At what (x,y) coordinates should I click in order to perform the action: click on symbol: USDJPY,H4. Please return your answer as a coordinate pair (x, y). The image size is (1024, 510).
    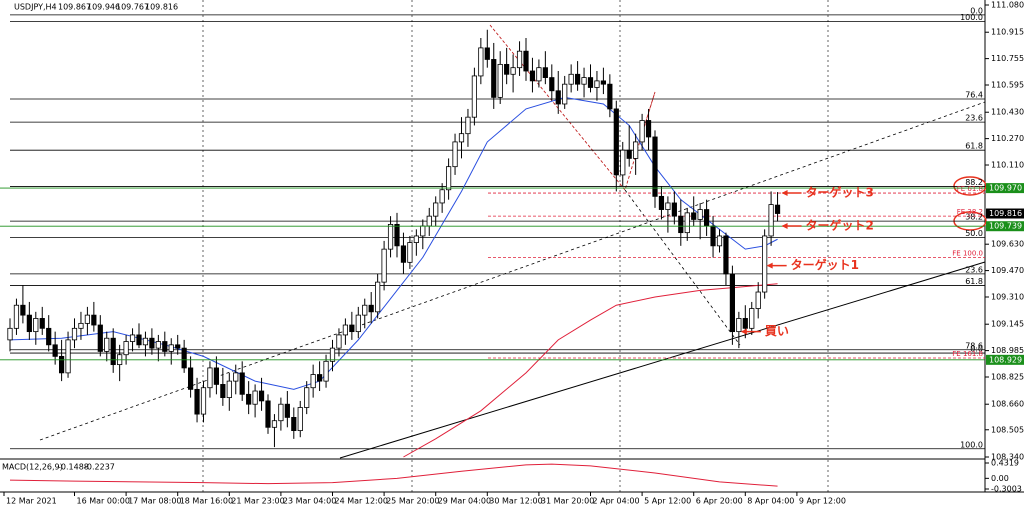
    Looking at the image, I should click on (35, 7).